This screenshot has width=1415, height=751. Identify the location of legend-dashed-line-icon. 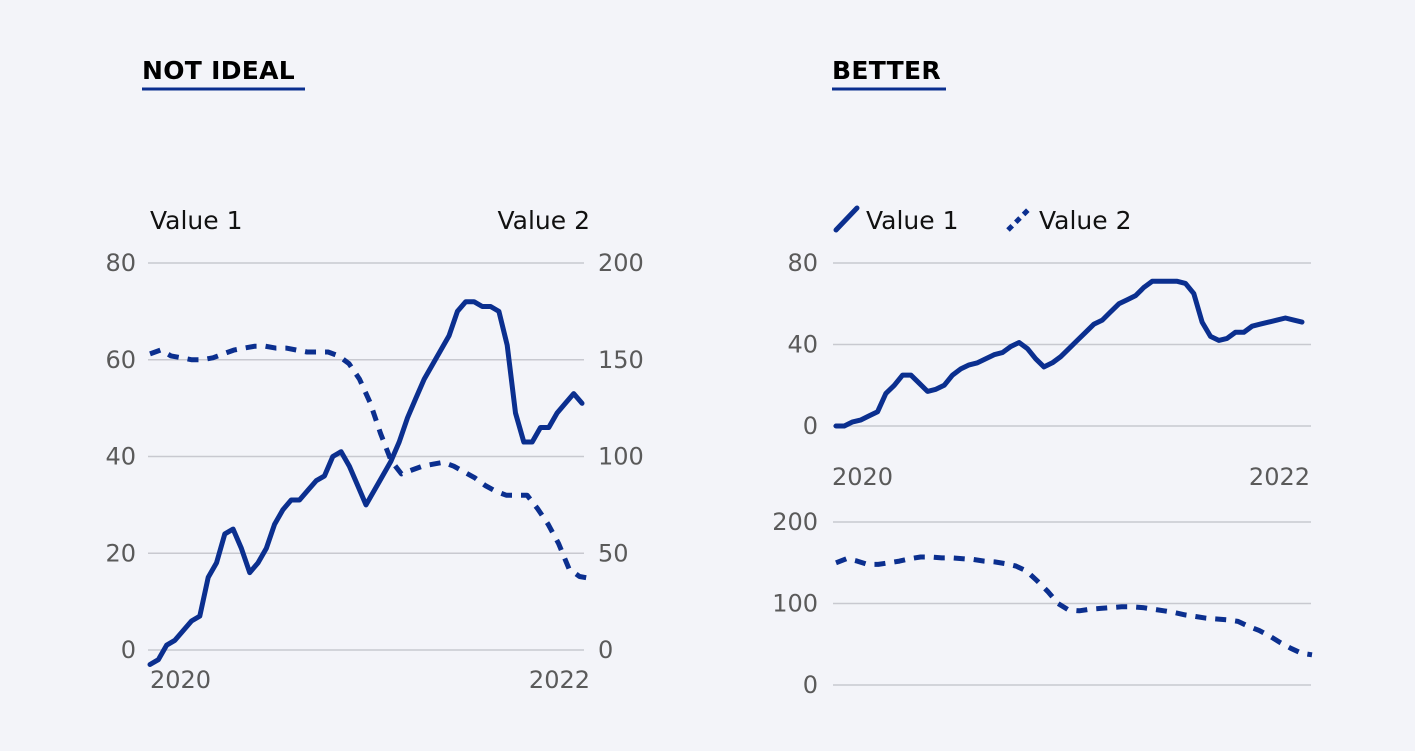
(1019, 219).